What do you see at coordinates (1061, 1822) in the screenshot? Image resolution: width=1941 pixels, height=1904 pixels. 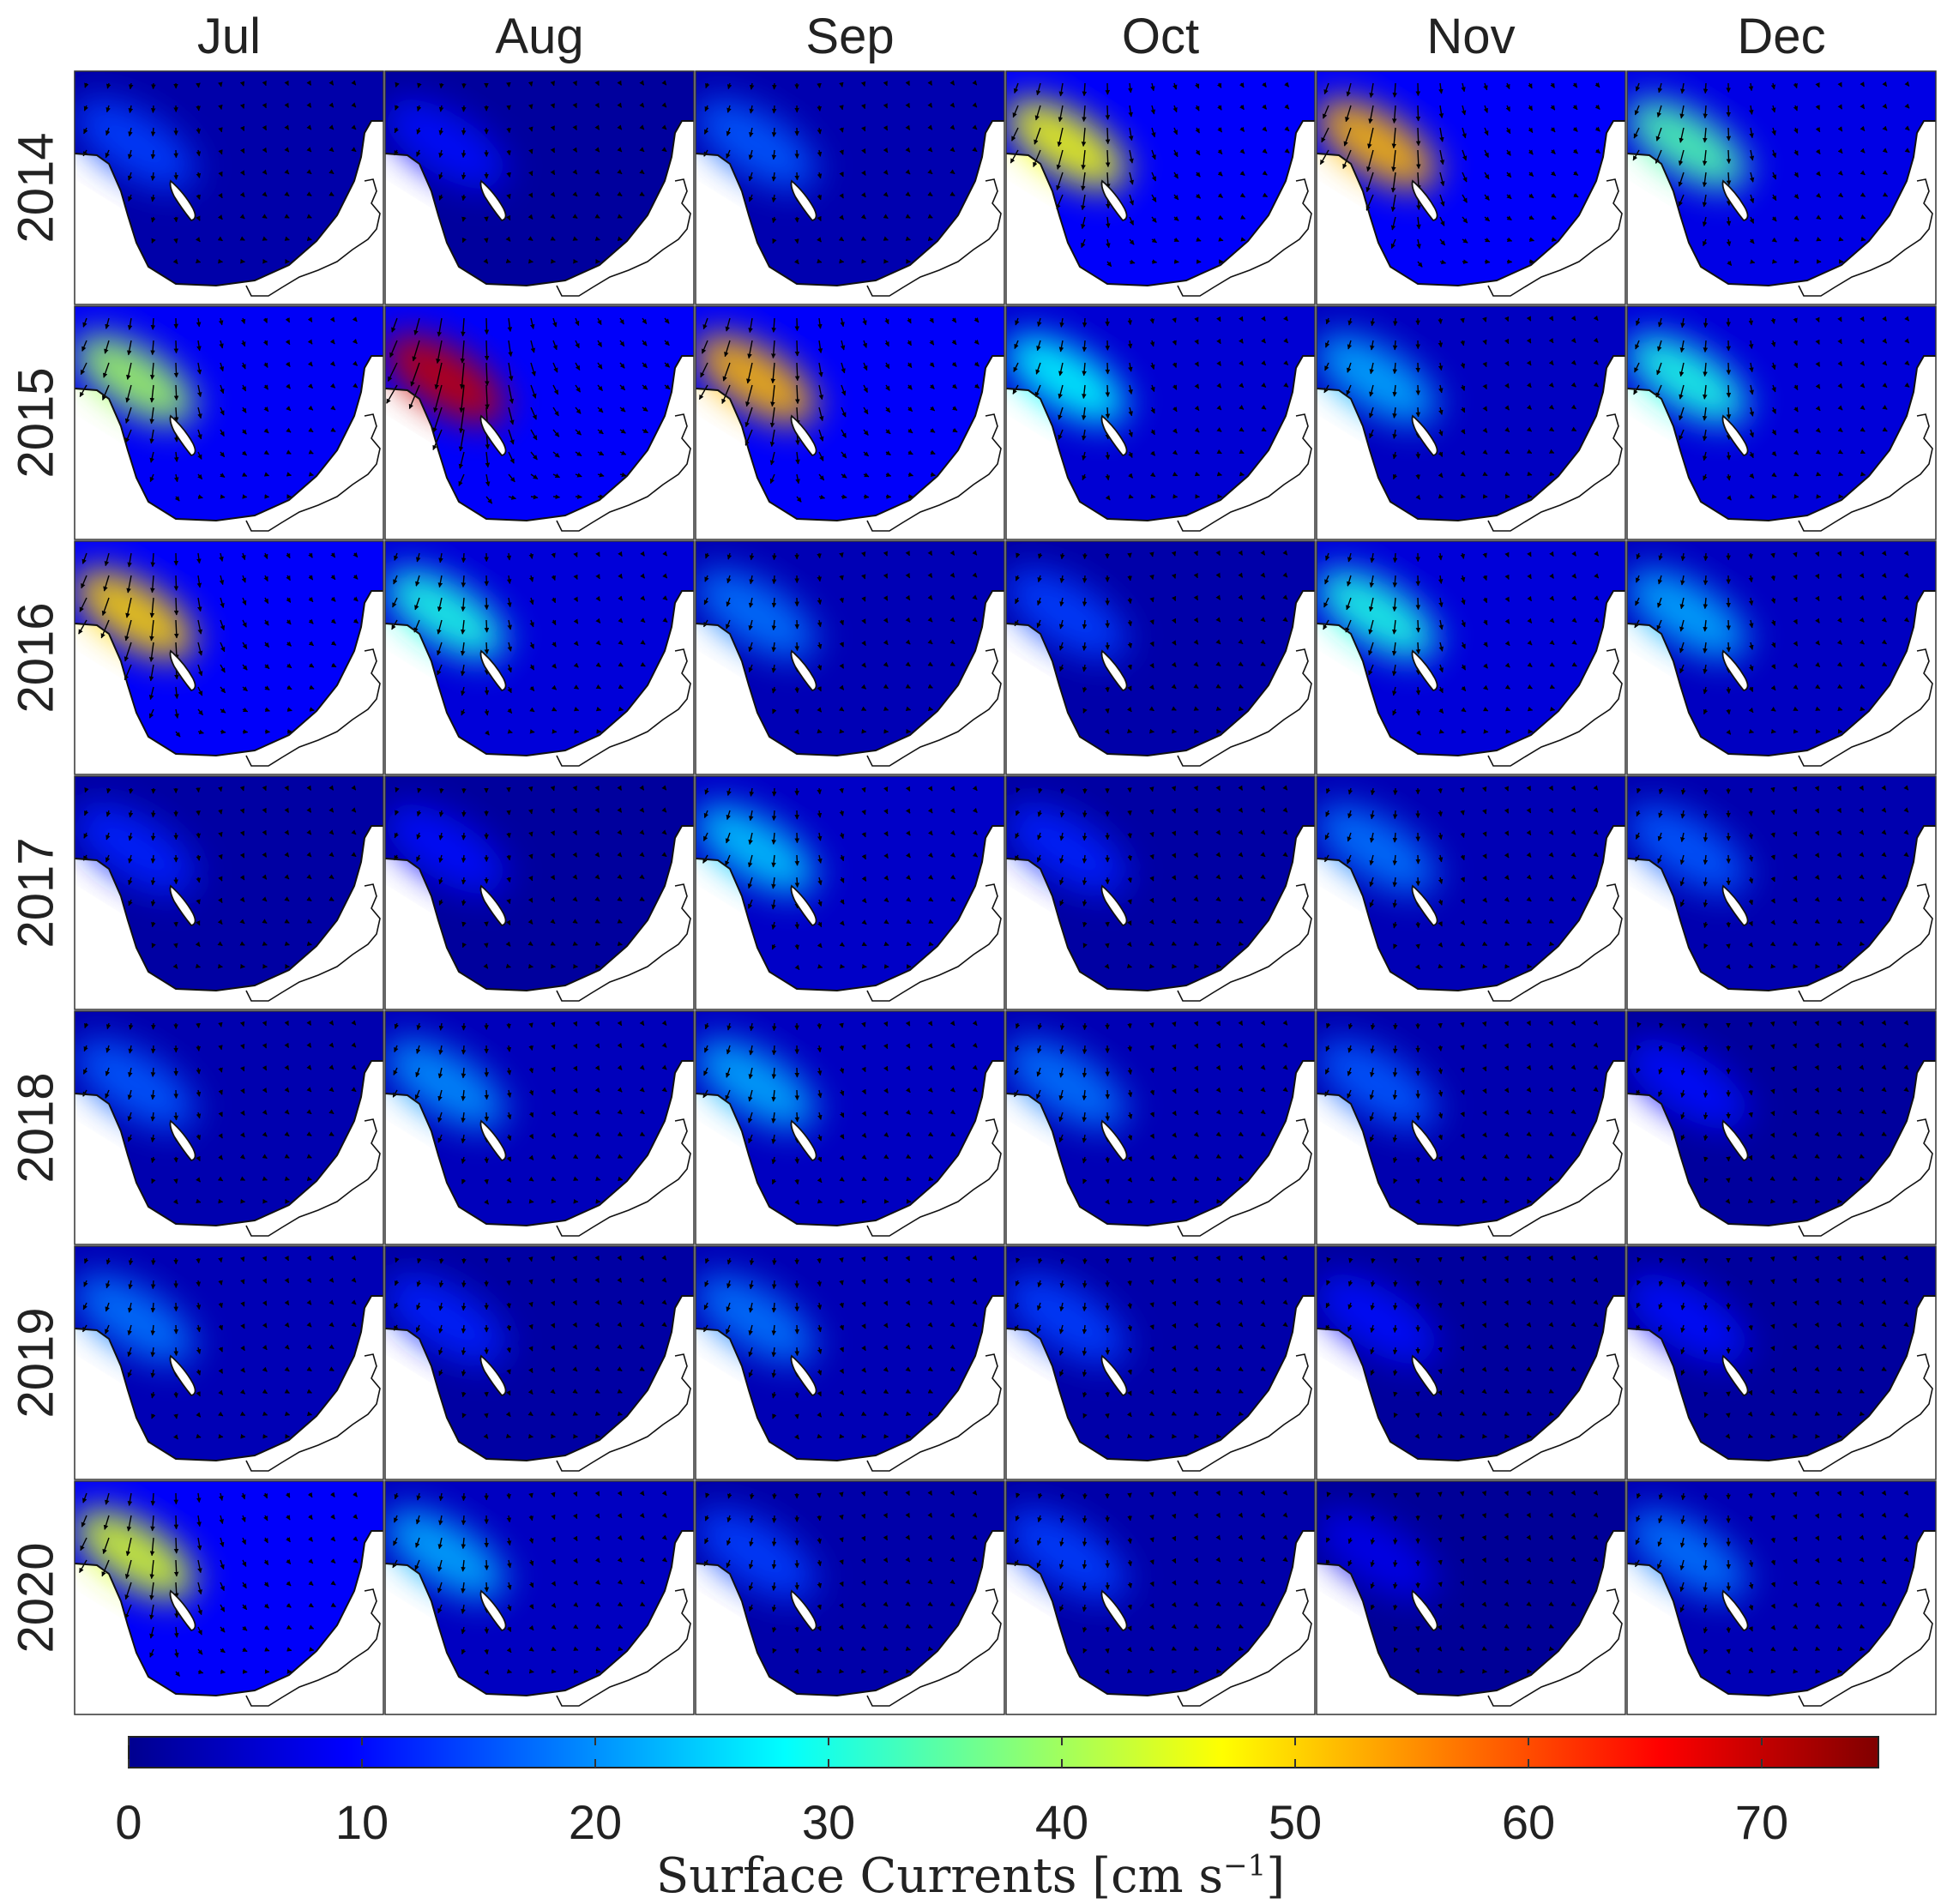 I see `colorbar-tick-label: 40` at bounding box center [1061, 1822].